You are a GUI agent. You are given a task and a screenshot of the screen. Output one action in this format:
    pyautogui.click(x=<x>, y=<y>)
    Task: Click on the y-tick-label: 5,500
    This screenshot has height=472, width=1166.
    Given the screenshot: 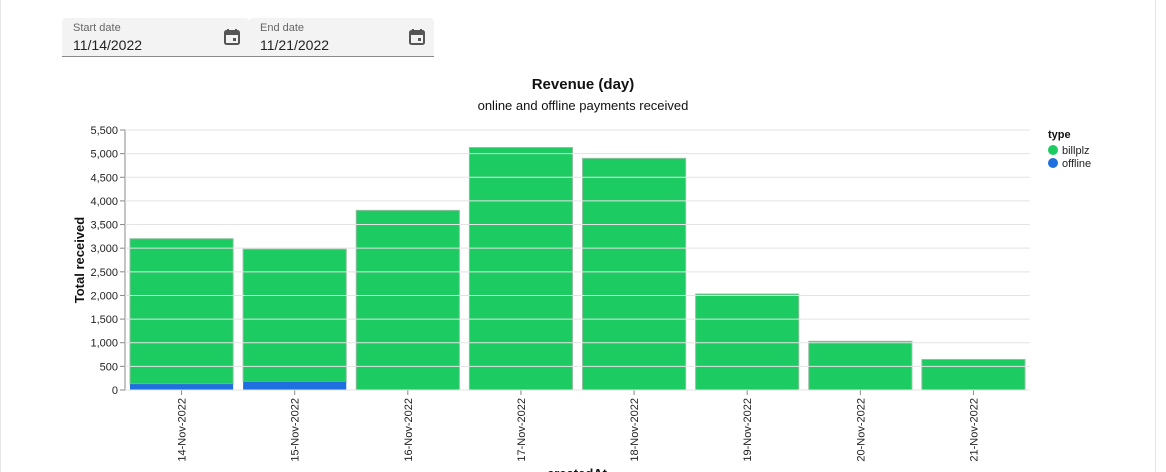 What is the action you would take?
    pyautogui.click(x=104, y=131)
    